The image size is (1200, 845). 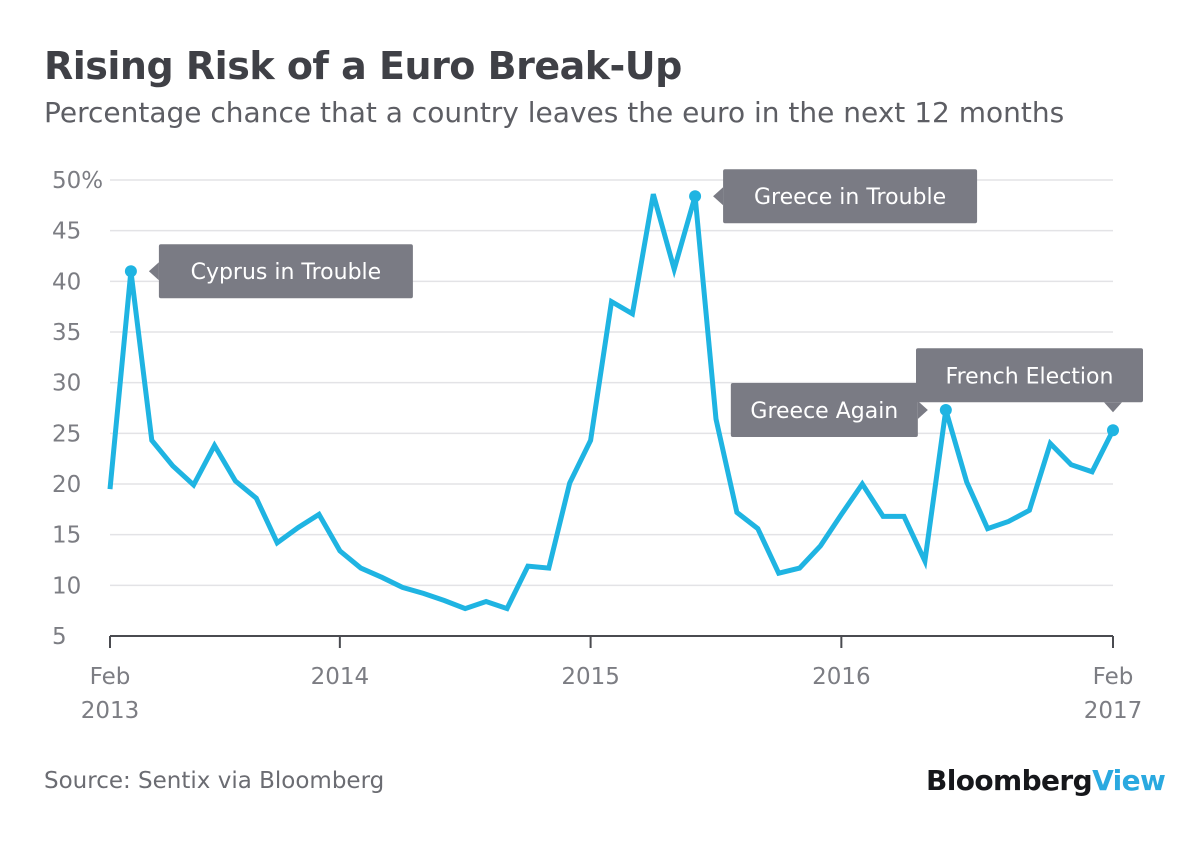 I want to click on annotation-label: French Election, so click(x=1030, y=376).